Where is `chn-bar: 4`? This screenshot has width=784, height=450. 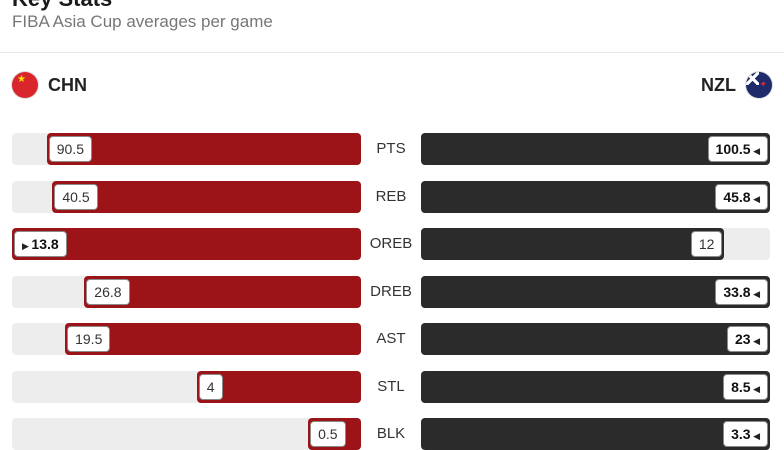
chn-bar: 4 is located at coordinates (278, 386).